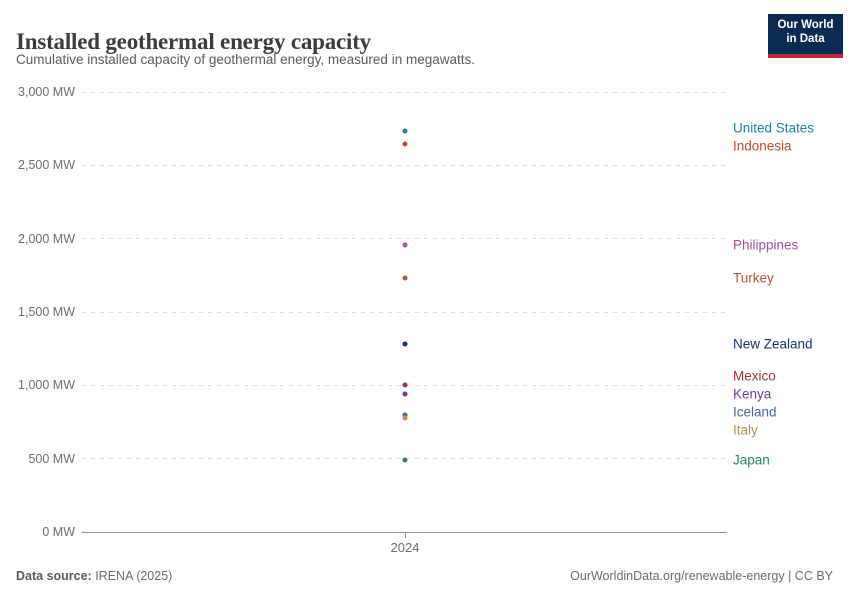  What do you see at coordinates (762, 146) in the screenshot?
I see `entity-label-indonesia: Indonesia` at bounding box center [762, 146].